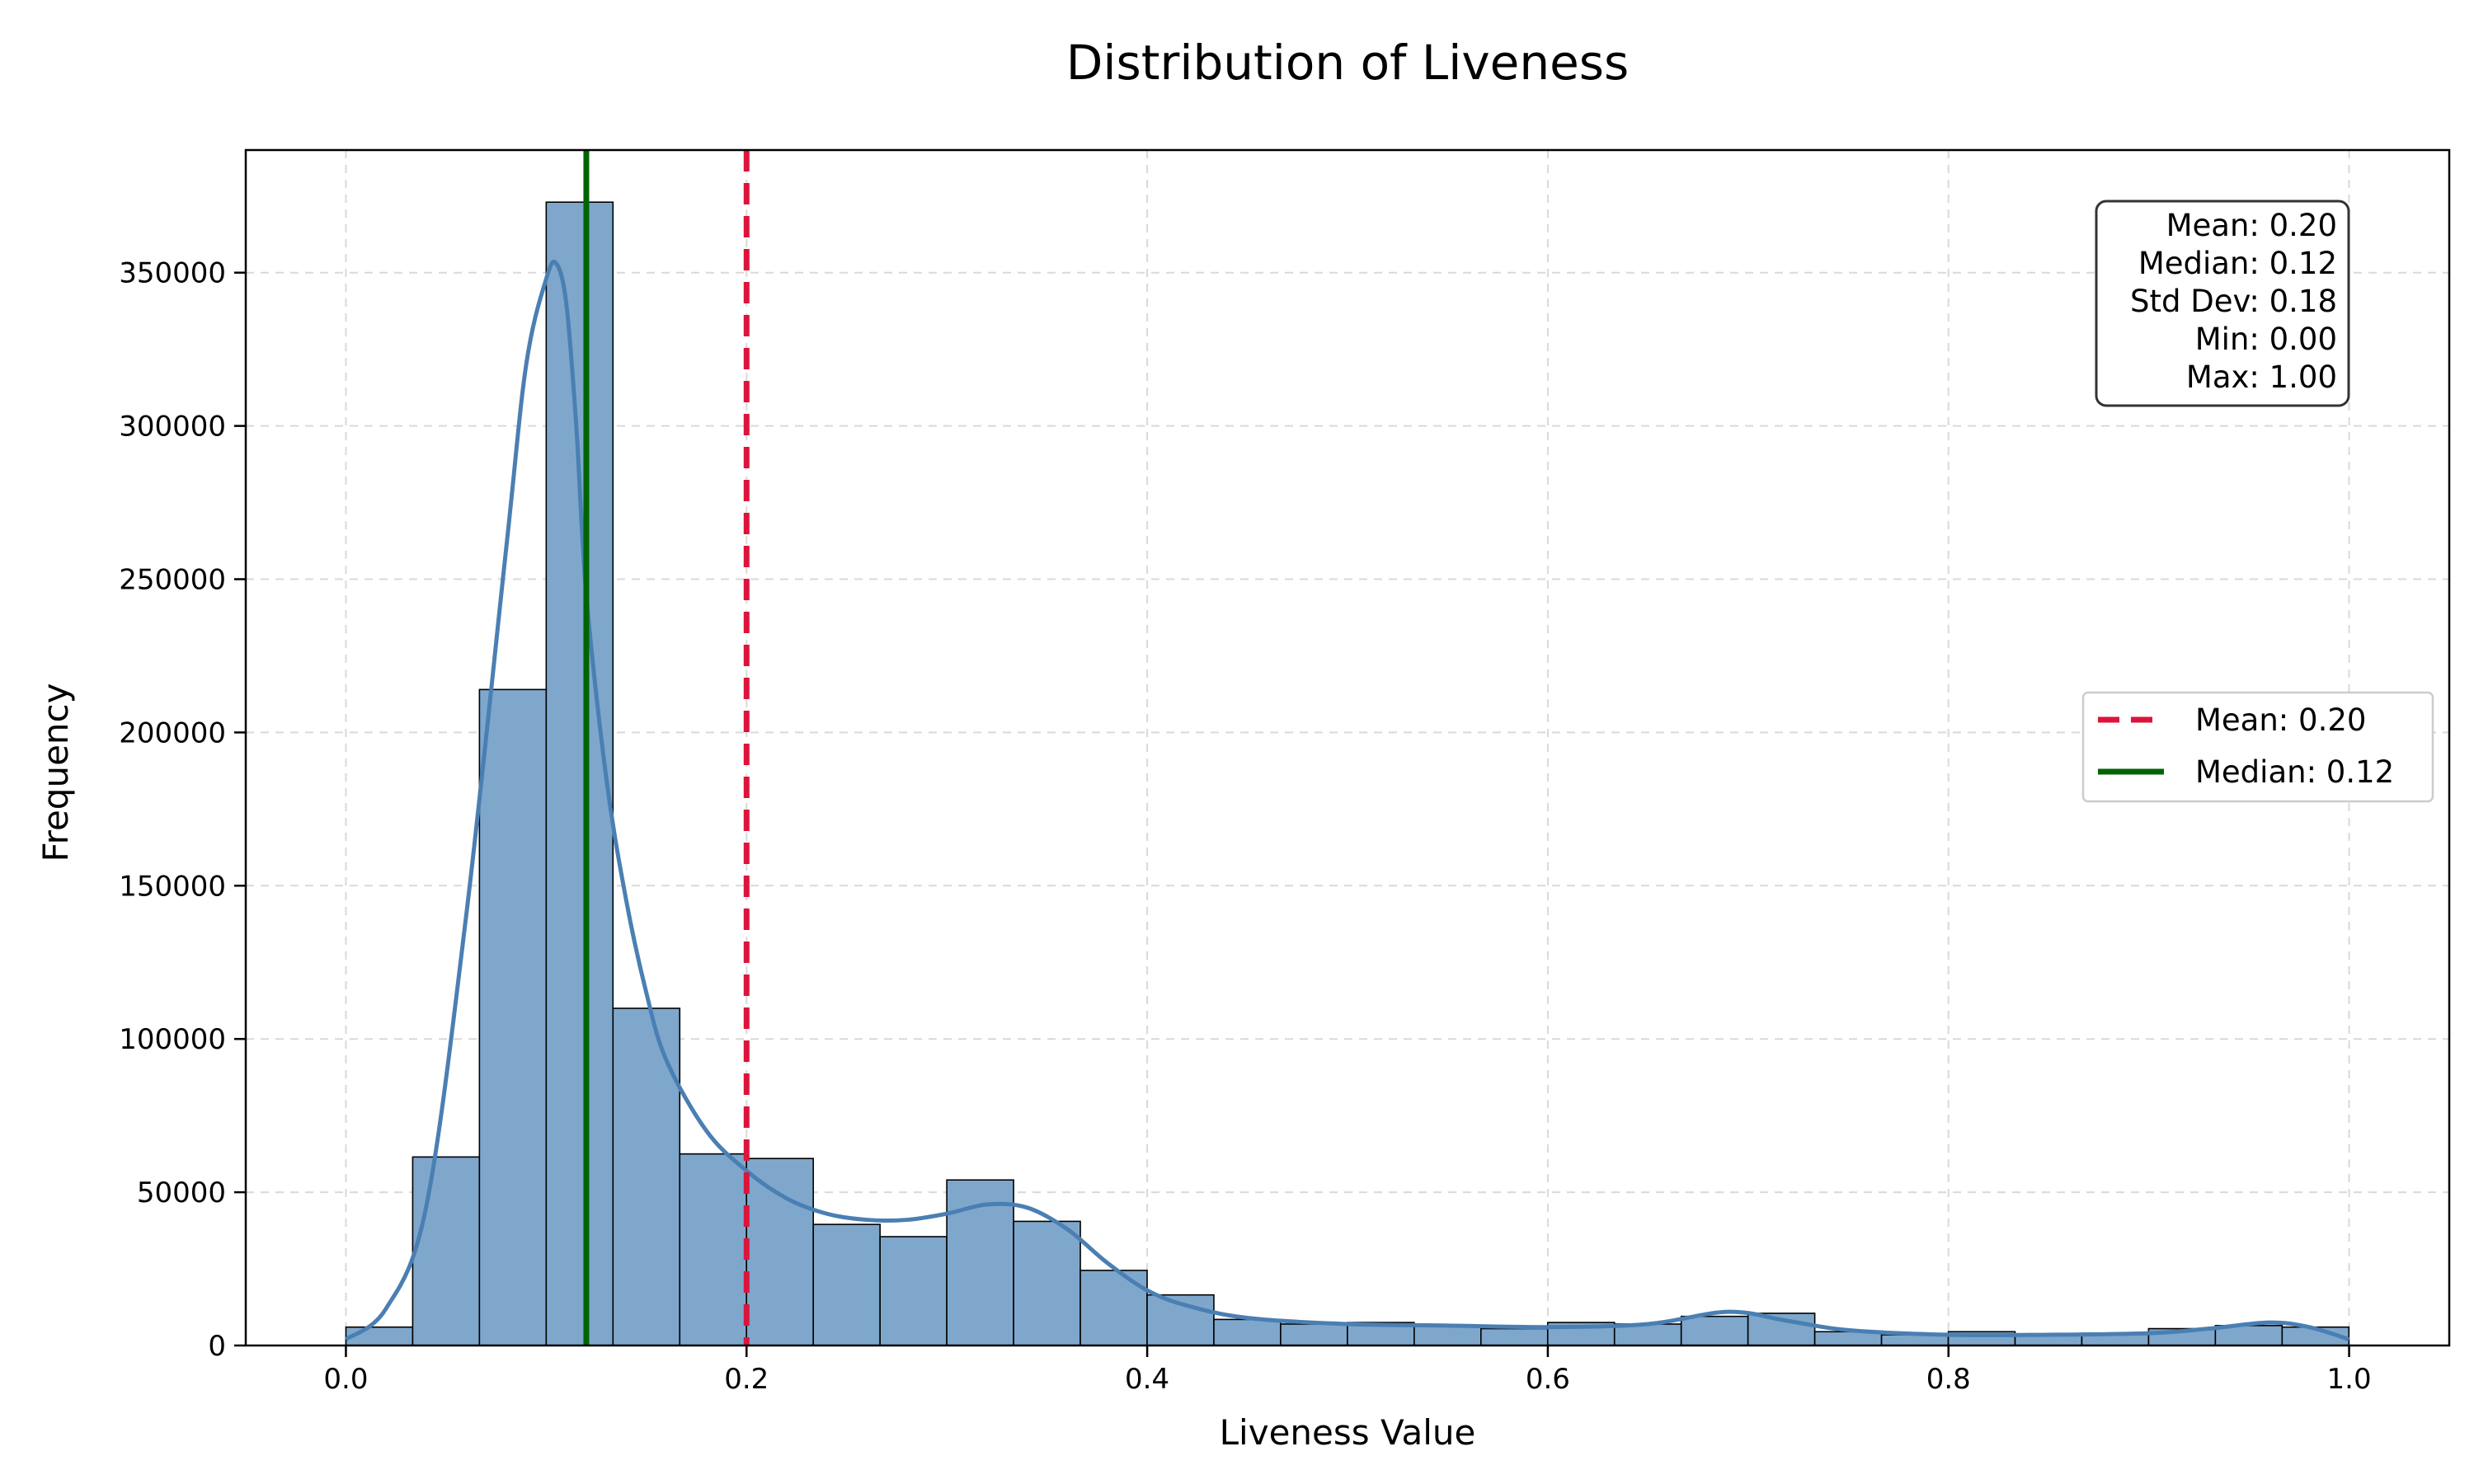 This screenshot has height=1484, width=2474. What do you see at coordinates (1147, 1379) in the screenshot?
I see `x-tick-label: 0.4` at bounding box center [1147, 1379].